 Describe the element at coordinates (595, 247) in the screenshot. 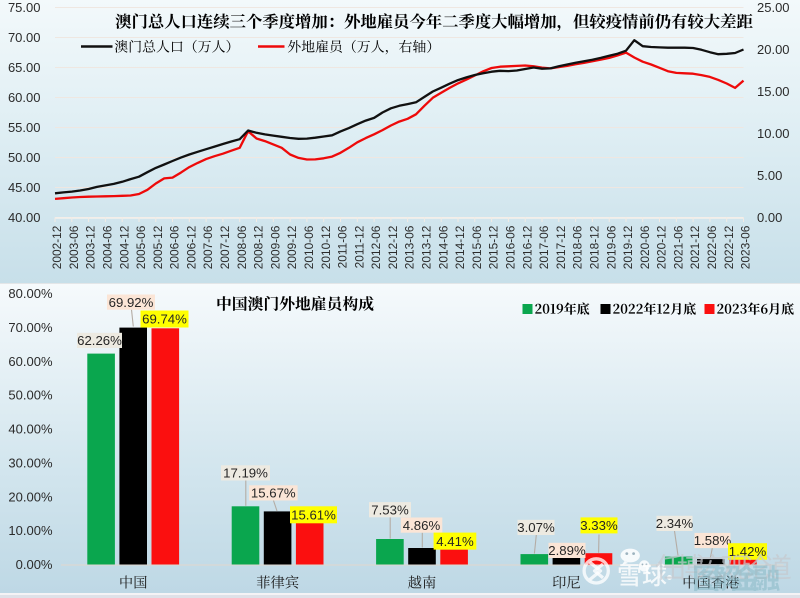

I see `svg-text: 2018-12` at that location.